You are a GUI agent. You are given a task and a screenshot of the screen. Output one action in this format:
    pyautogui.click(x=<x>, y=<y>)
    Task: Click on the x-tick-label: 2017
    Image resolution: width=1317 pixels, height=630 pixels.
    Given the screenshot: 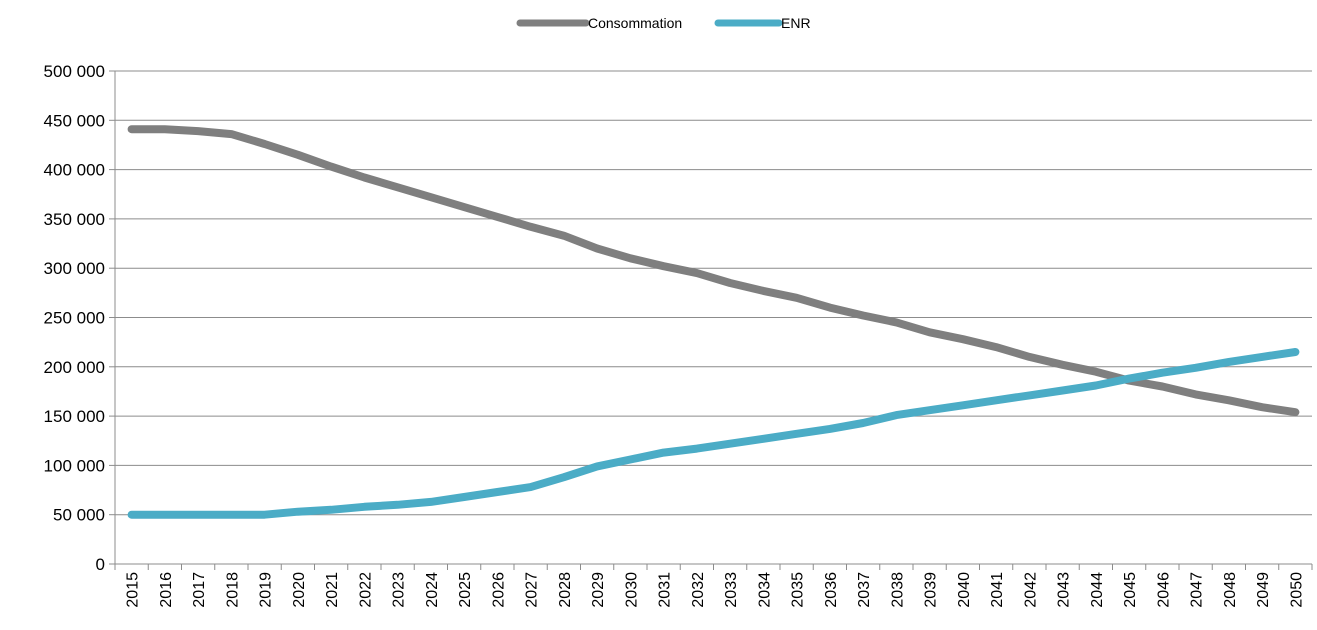 What is the action you would take?
    pyautogui.click(x=199, y=590)
    